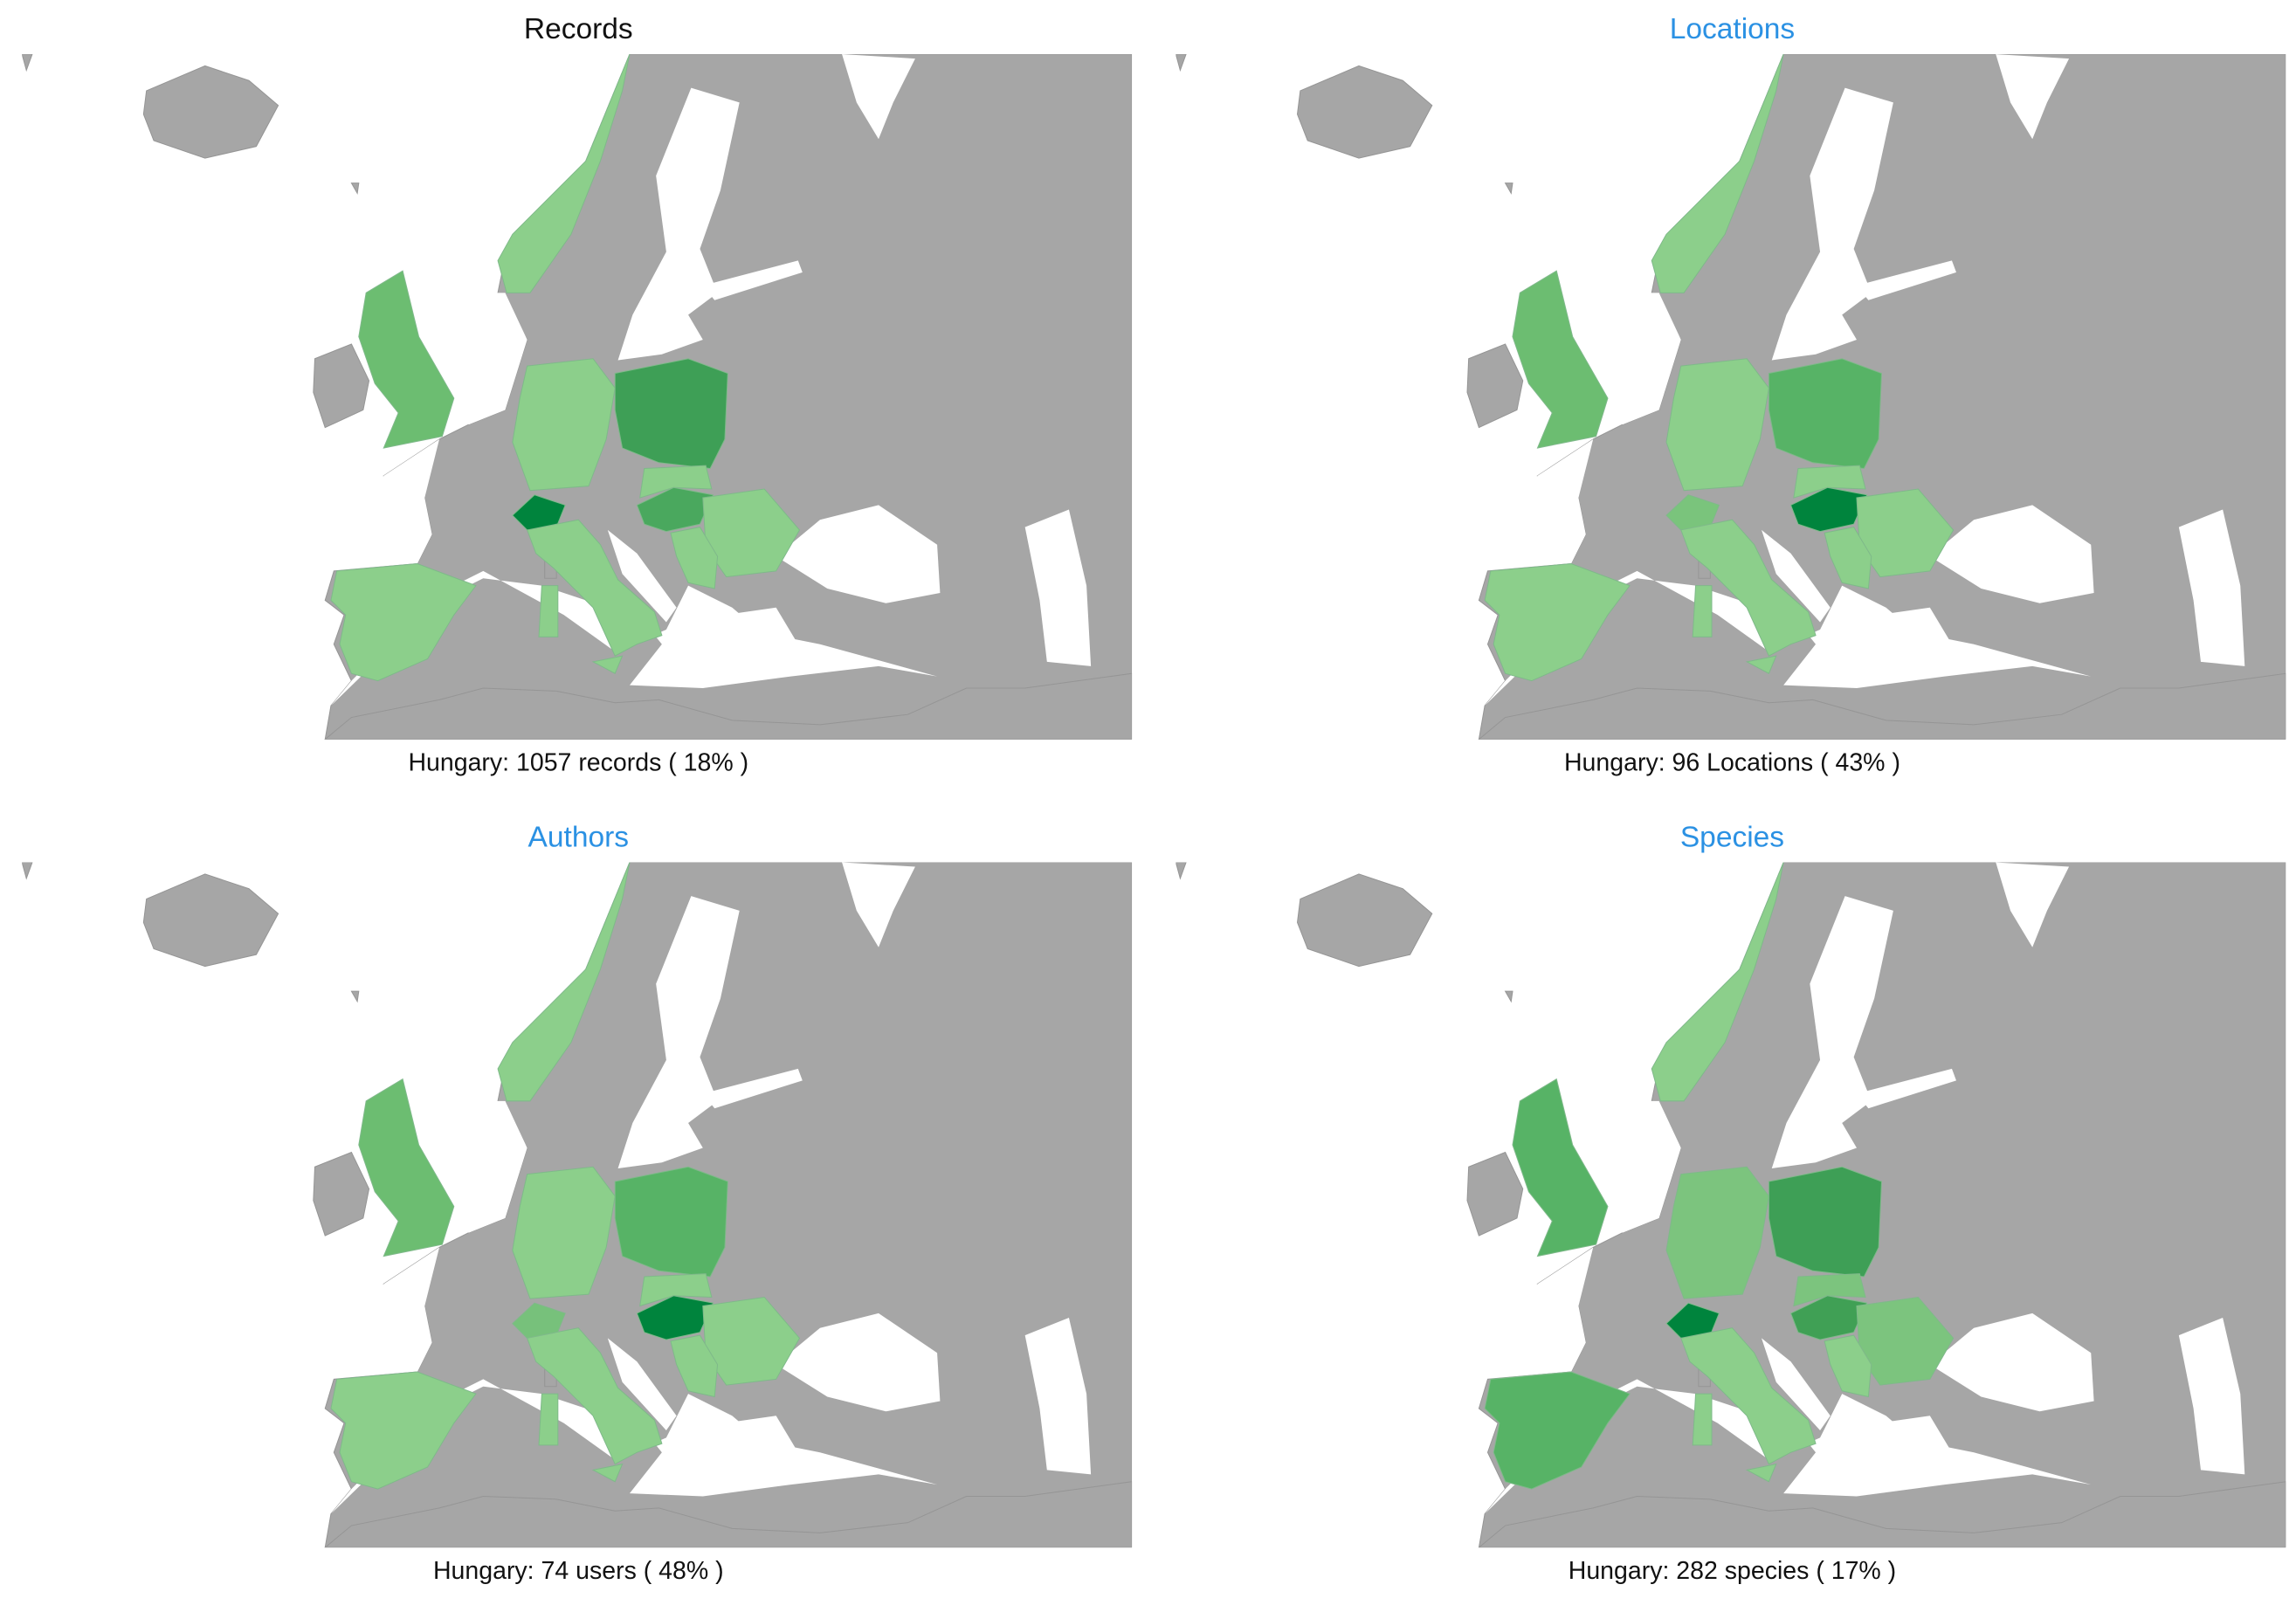 This screenshot has width=2296, height=1619. Describe the element at coordinates (1732, 838) in the screenshot. I see `panel-title: Species` at that location.